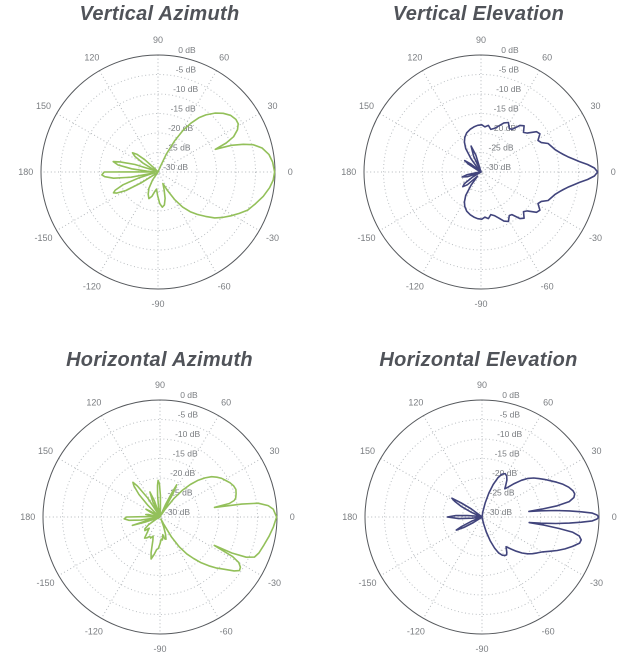 Image resolution: width=638 pixels, height=670 pixels. What do you see at coordinates (478, 14) in the screenshot?
I see `chart-title-vertical-elevation: Vertical Elevation` at bounding box center [478, 14].